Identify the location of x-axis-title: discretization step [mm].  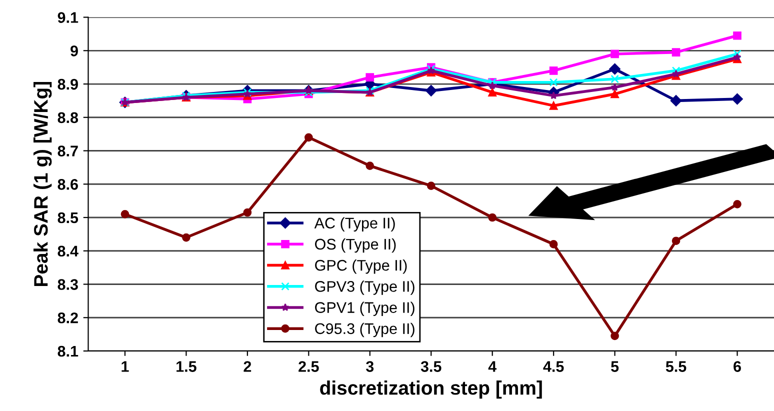
(431, 389).